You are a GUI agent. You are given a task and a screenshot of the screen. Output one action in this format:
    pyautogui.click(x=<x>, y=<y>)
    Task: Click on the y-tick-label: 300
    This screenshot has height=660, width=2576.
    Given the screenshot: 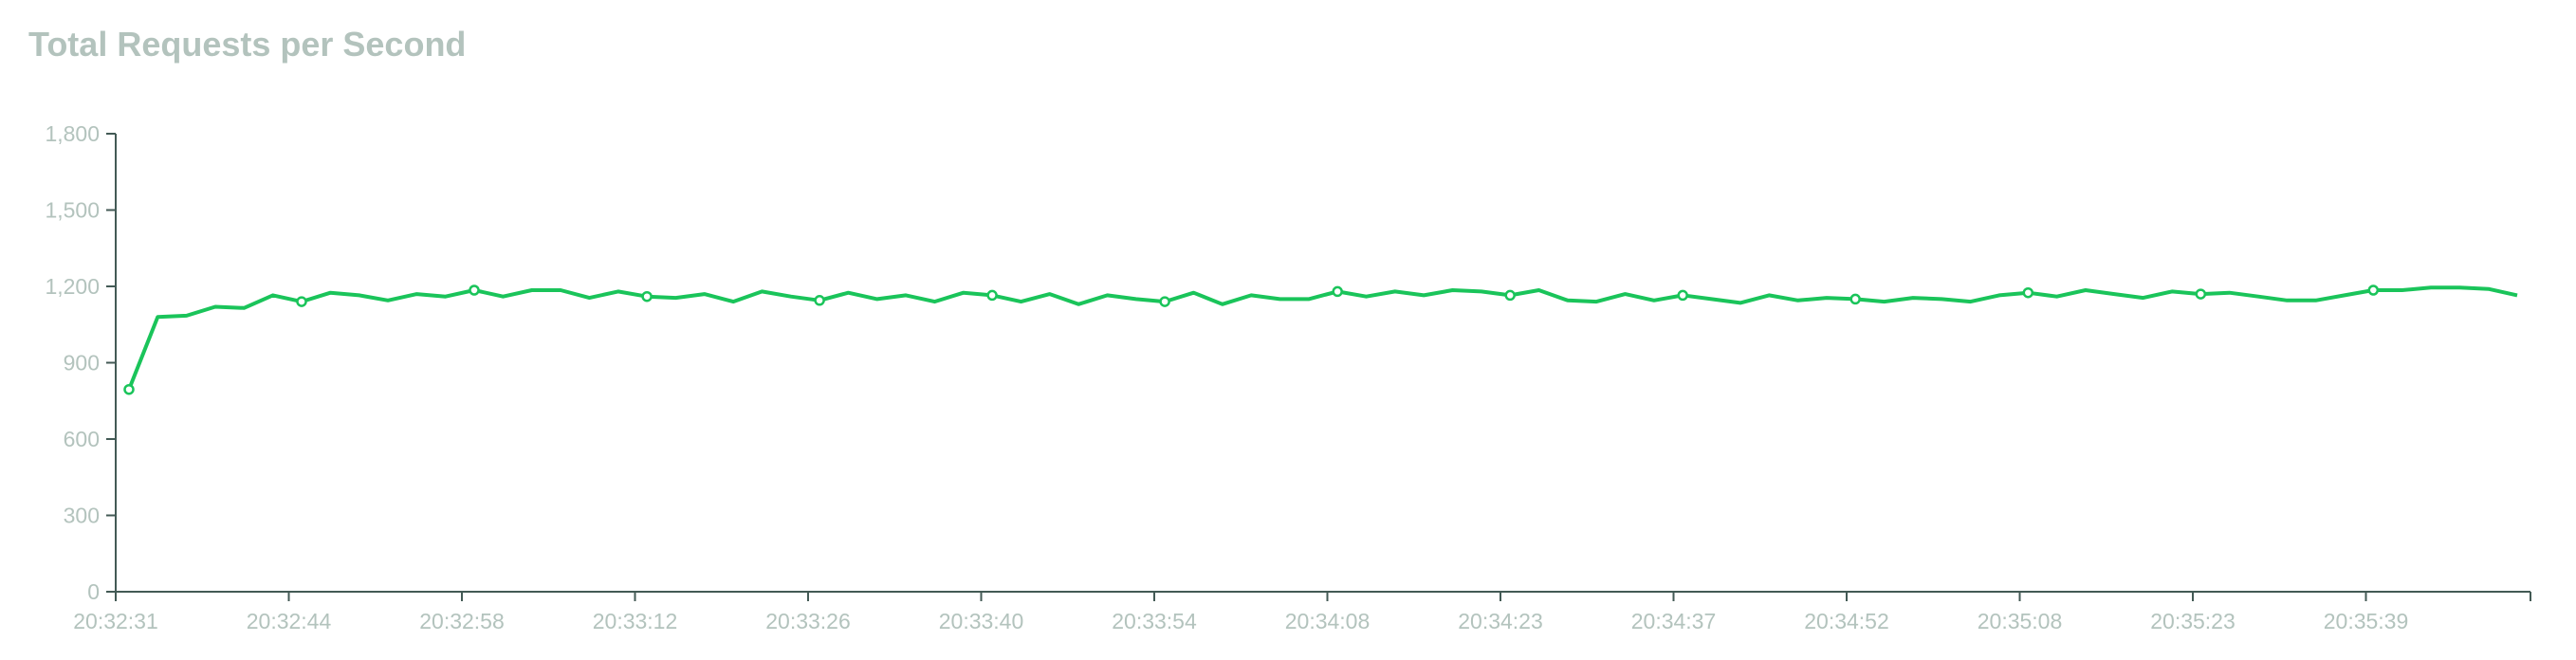 What is the action you would take?
    pyautogui.click(x=82, y=516)
    